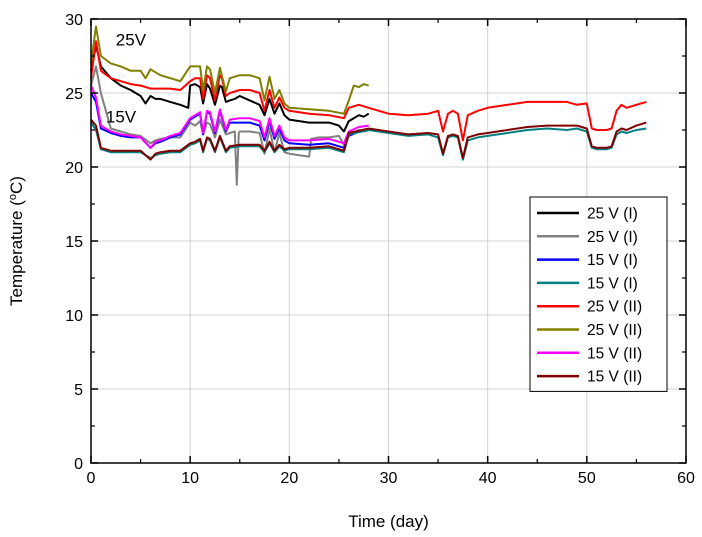  Describe the element at coordinates (614, 307) in the screenshot. I see `legend-label-5: 25 V (II)` at that location.